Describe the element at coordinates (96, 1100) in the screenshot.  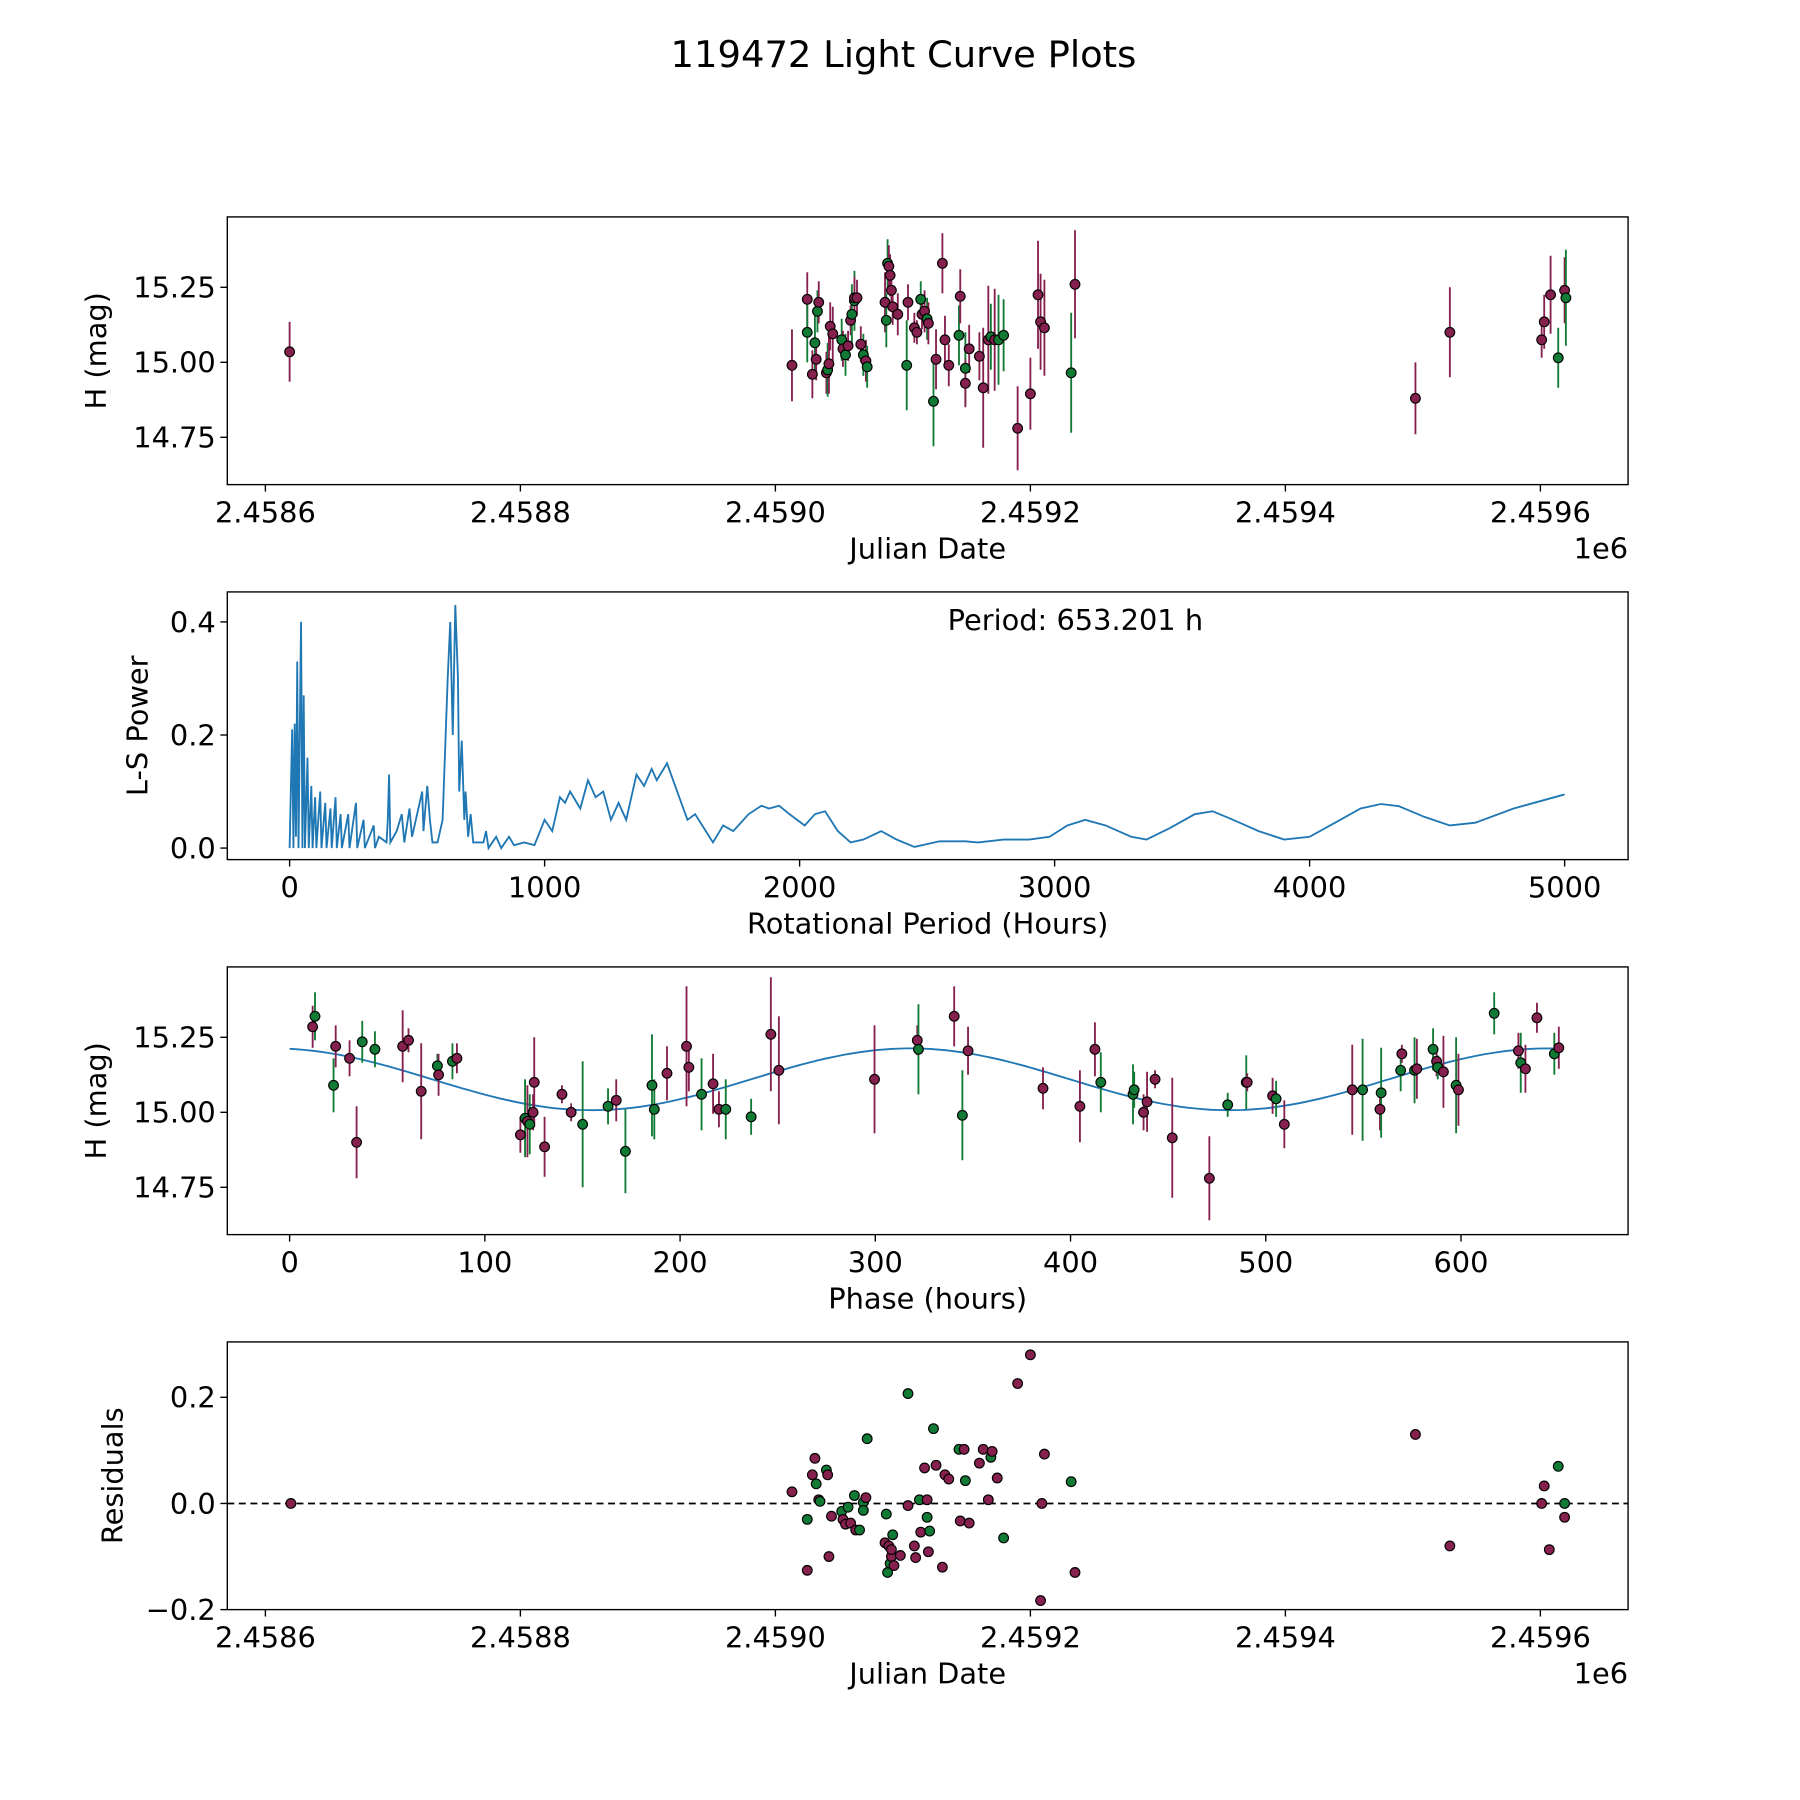
I see `y-axis-label: H (mag)` at that location.